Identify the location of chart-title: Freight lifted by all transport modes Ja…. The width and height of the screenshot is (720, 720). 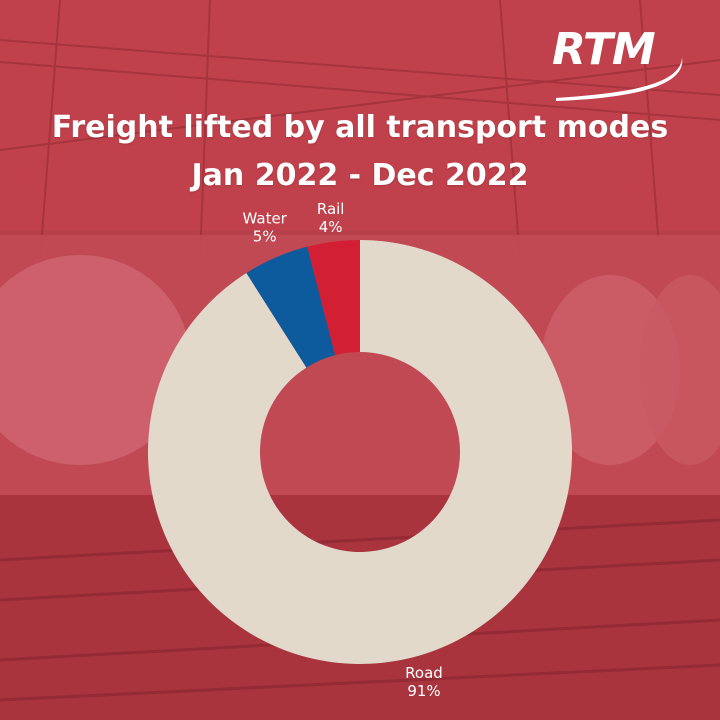
(360, 152).